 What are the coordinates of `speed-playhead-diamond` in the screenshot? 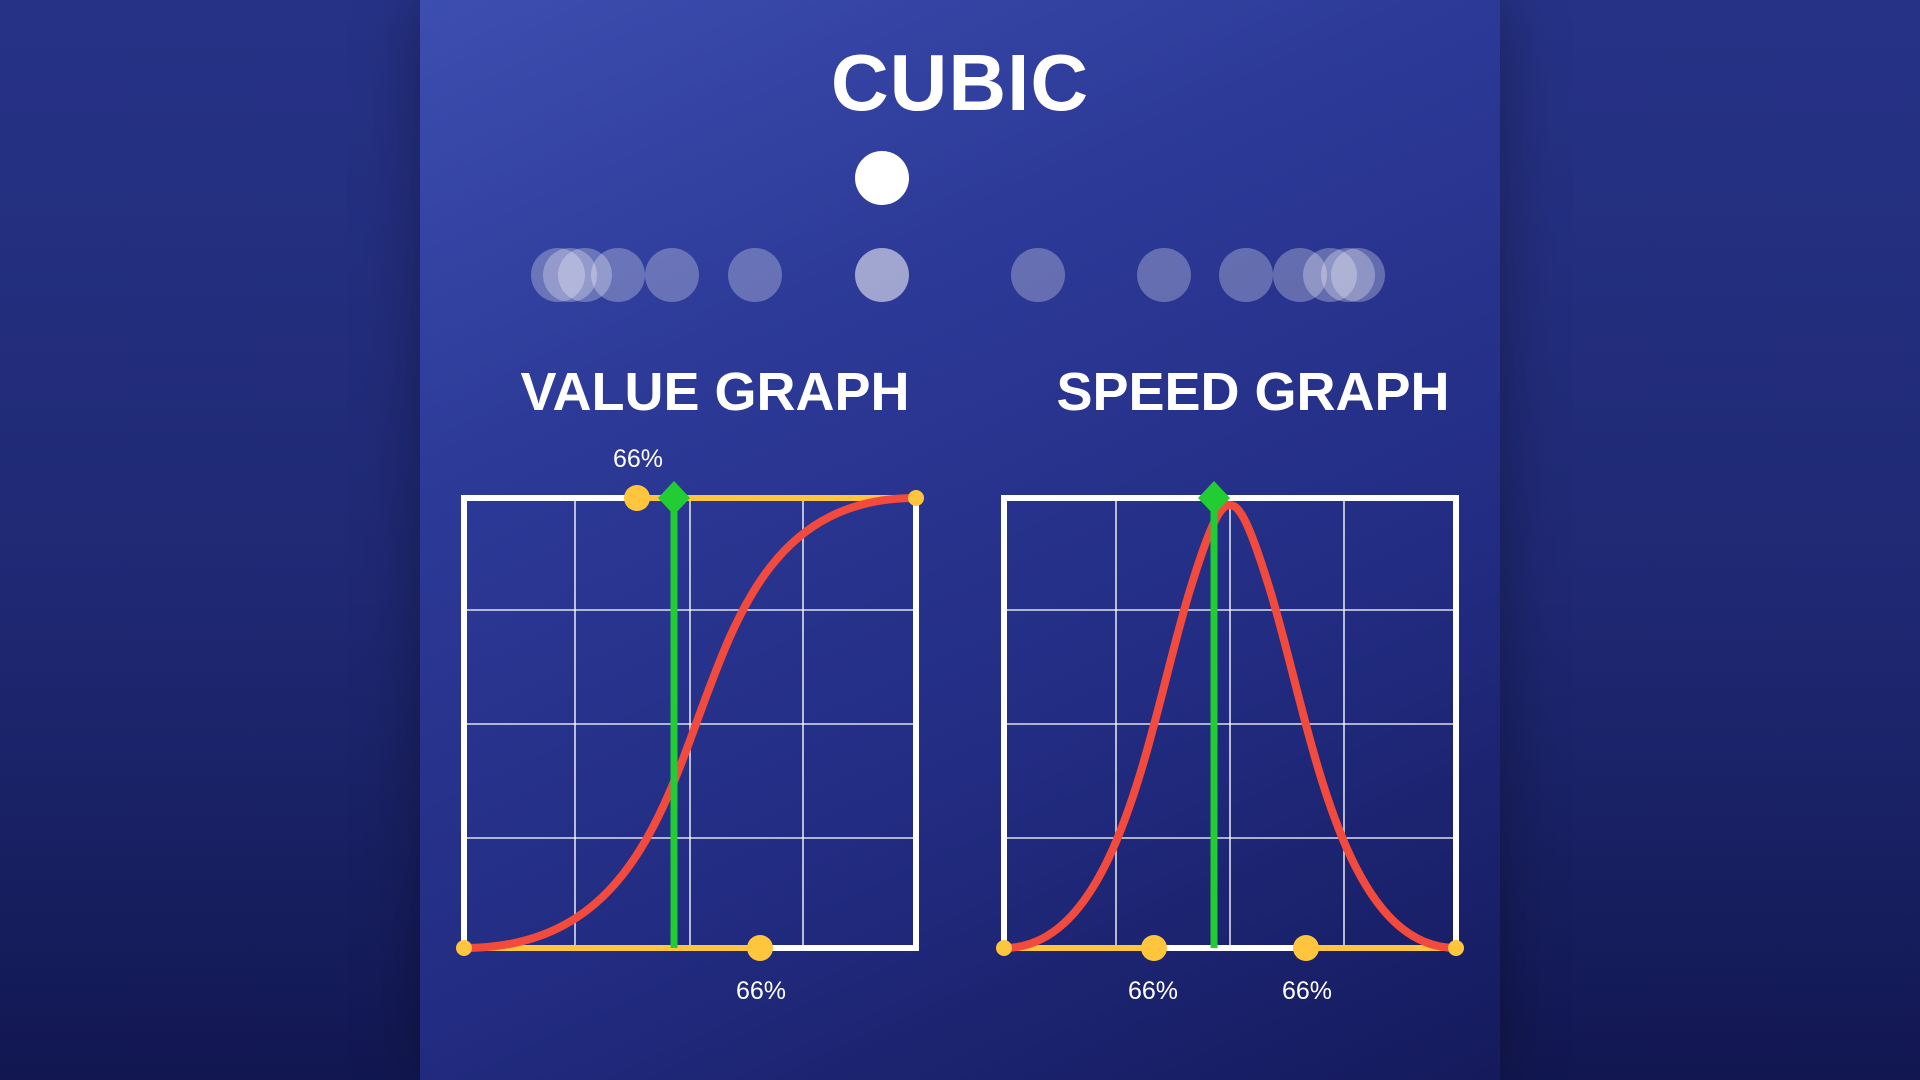 It's located at (1214, 498).